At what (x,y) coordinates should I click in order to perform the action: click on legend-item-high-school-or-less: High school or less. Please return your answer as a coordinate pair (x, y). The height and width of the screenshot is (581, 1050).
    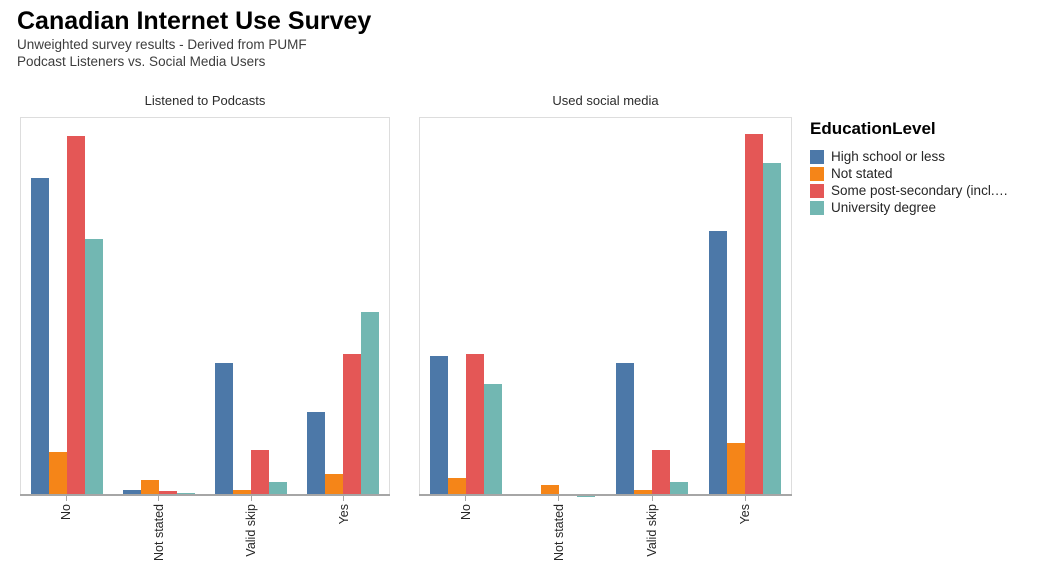
    Looking at the image, I should click on (930, 156).